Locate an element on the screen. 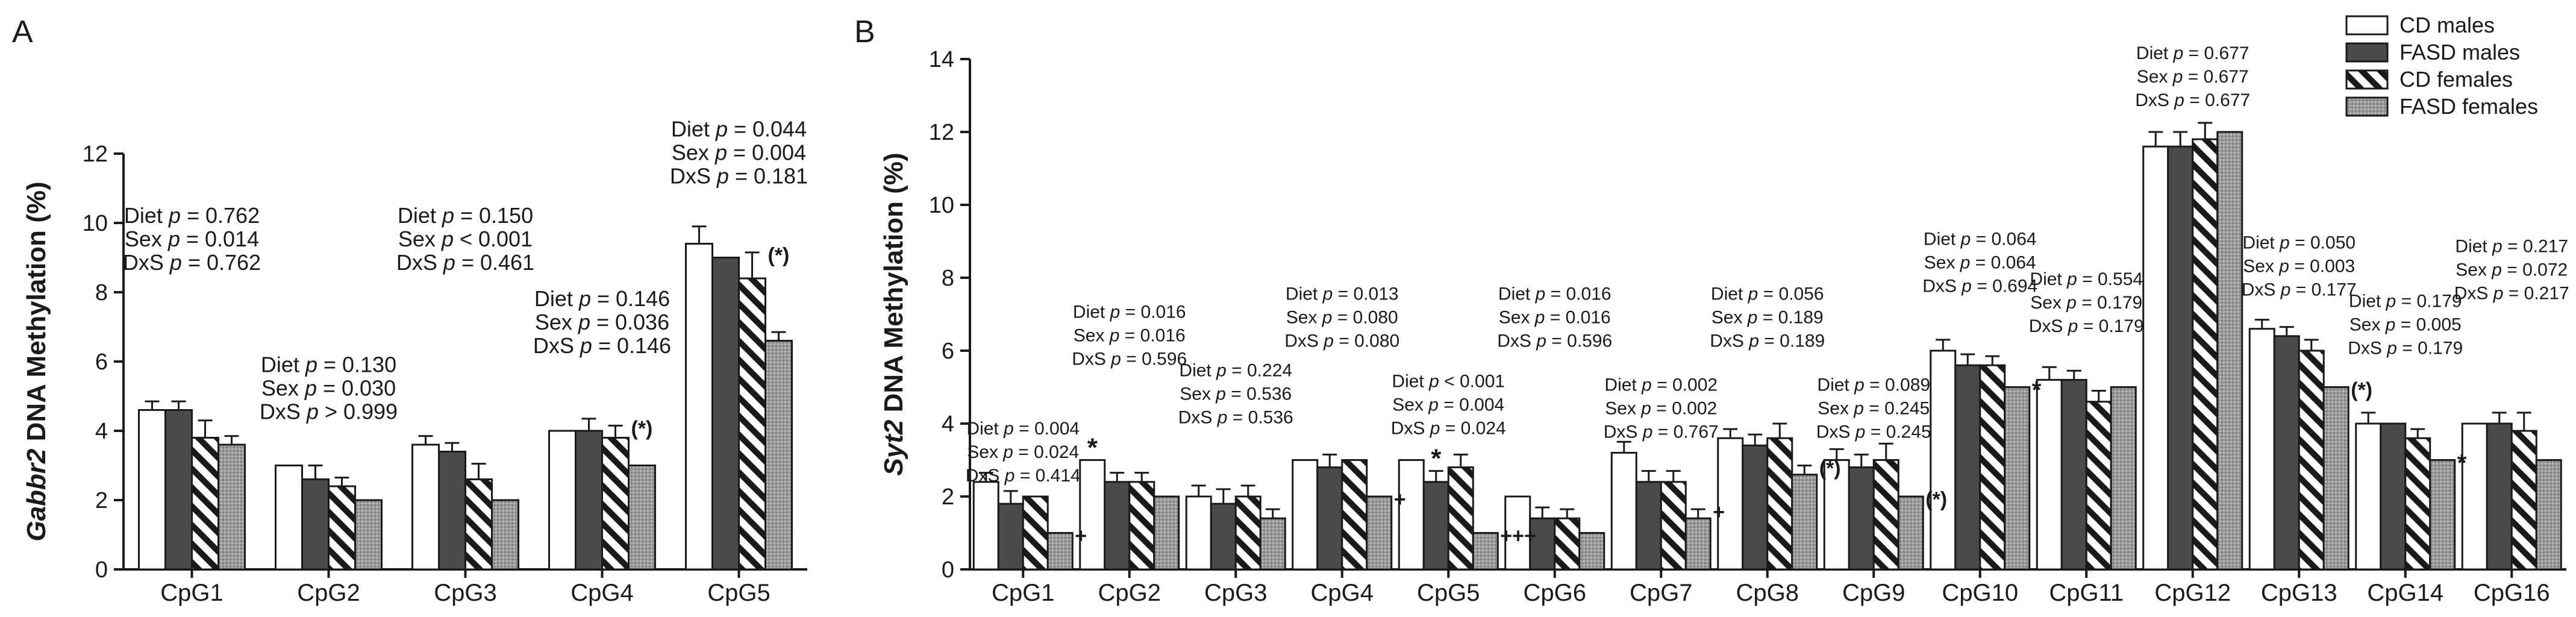 This screenshot has height=617, width=2576. bar-b-cpg11-fasd-females is located at coordinates (2123, 478).